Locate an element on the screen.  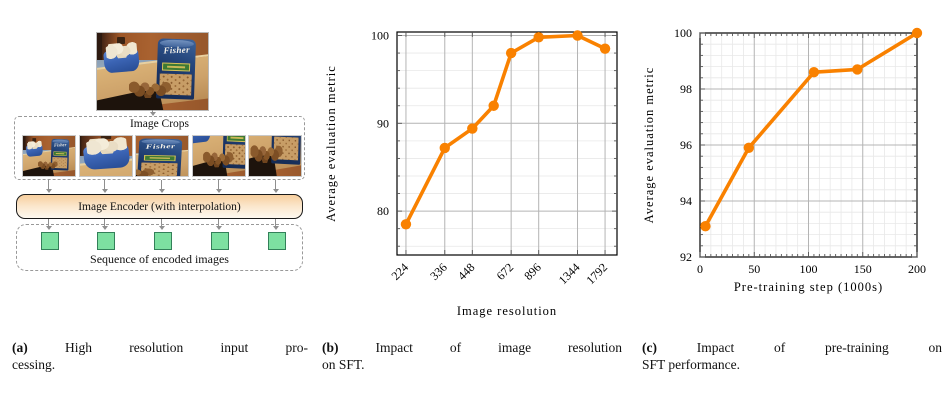
y-tick-label: 94 is located at coordinates (686, 201).